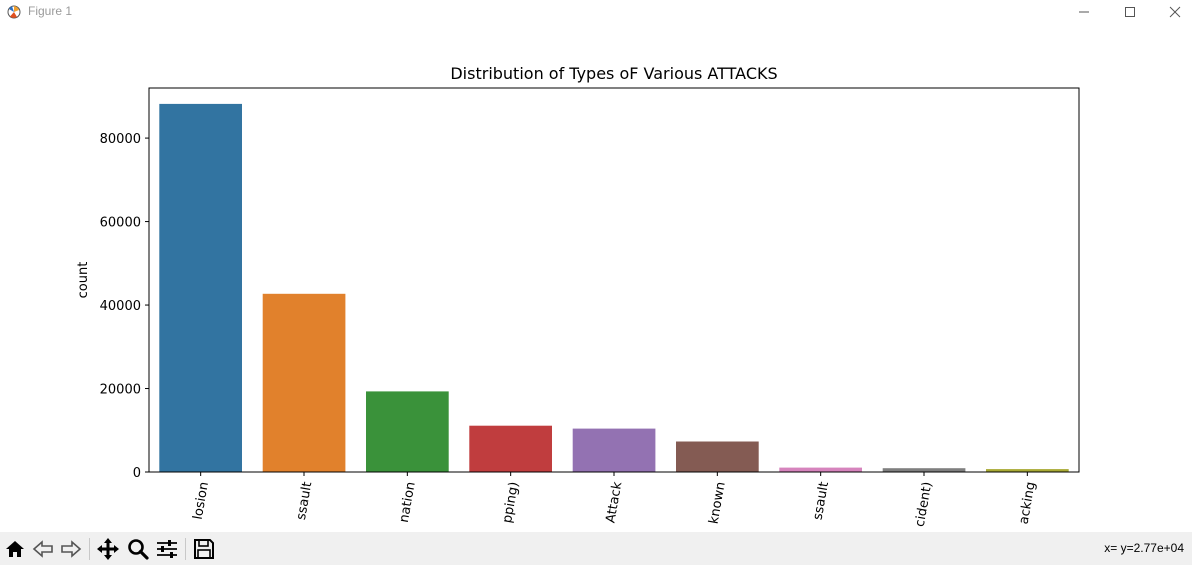 This screenshot has width=1192, height=566. What do you see at coordinates (408, 502) in the screenshot?
I see `x-tick-label: nation` at bounding box center [408, 502].